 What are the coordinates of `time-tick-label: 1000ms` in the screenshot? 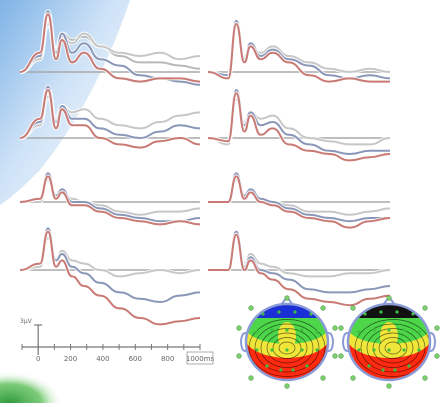 It's located at (200, 359).